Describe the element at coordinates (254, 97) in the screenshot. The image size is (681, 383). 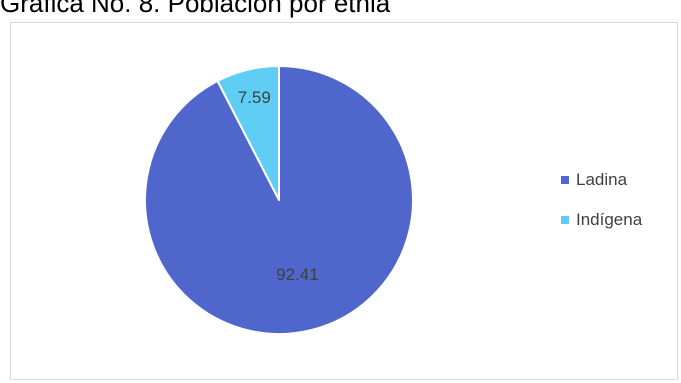
I see `data-label-indigena: 7.59` at that location.